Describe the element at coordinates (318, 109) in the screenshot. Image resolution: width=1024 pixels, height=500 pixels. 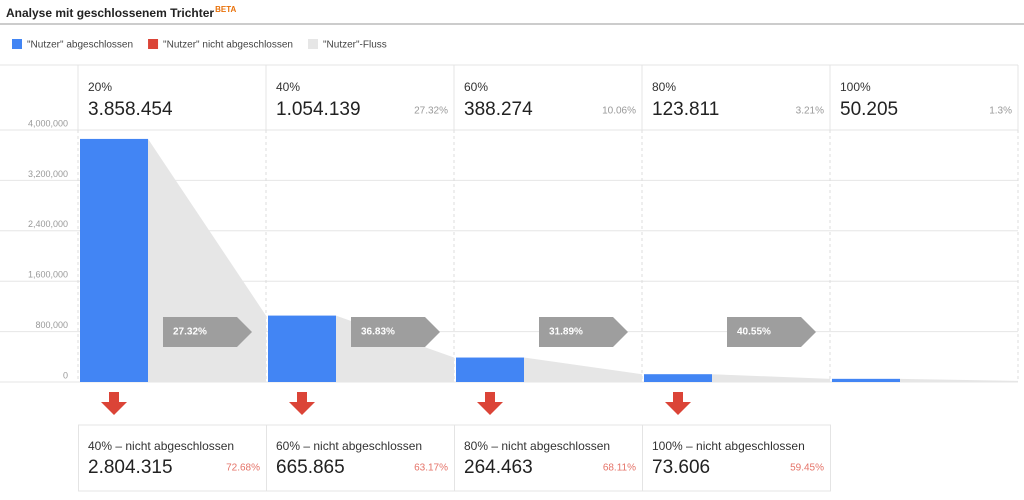
I see `step-value: 1.054.139` at that location.